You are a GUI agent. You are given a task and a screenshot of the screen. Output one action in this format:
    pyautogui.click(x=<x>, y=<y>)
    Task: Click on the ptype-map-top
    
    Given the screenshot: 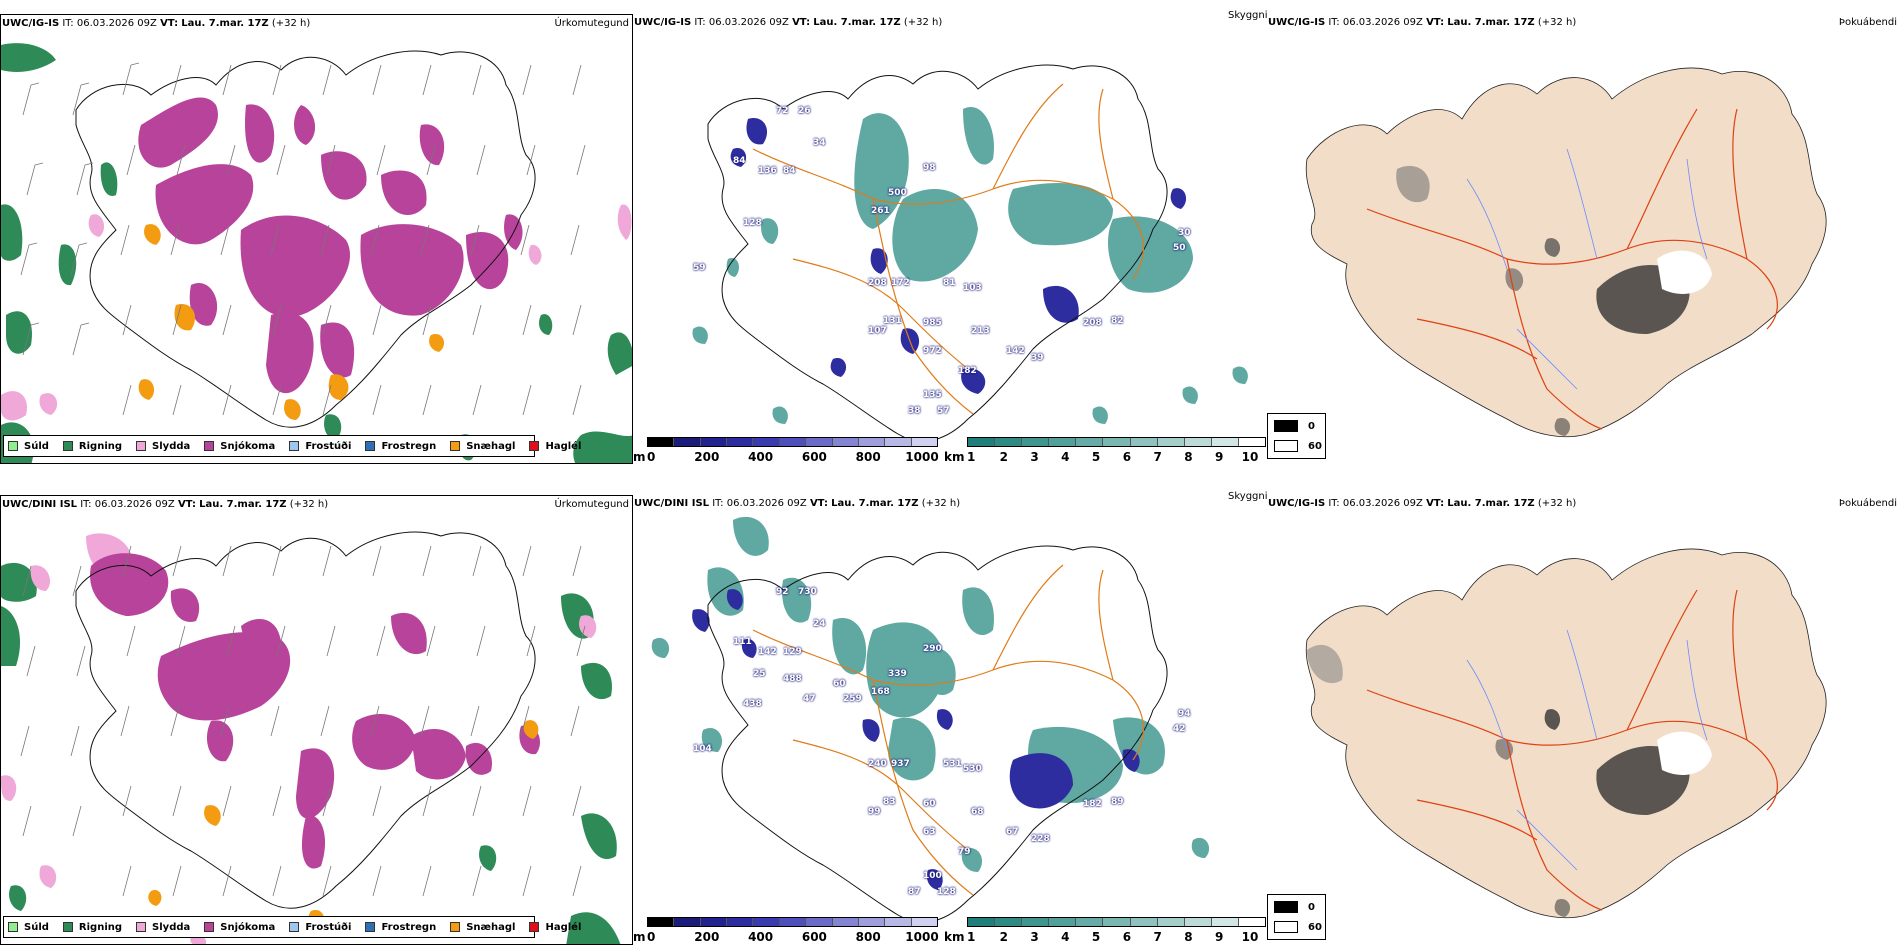 What is the action you would take?
    pyautogui.click(x=316, y=253)
    